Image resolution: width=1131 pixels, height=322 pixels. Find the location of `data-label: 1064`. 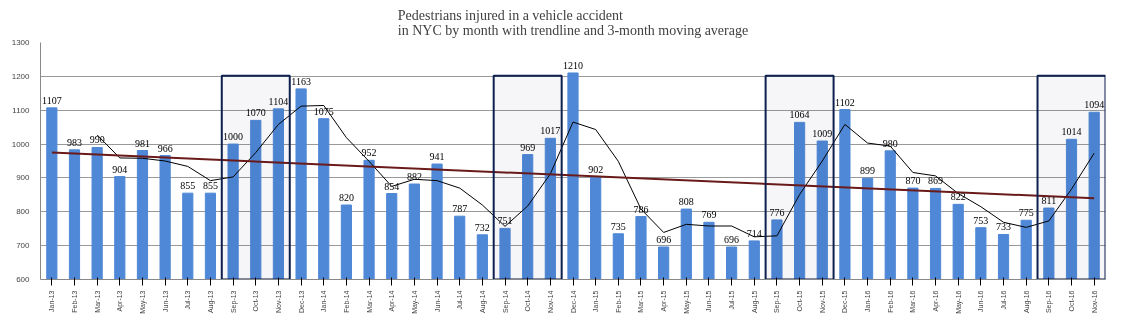

data-label: 1064 is located at coordinates (799, 115).